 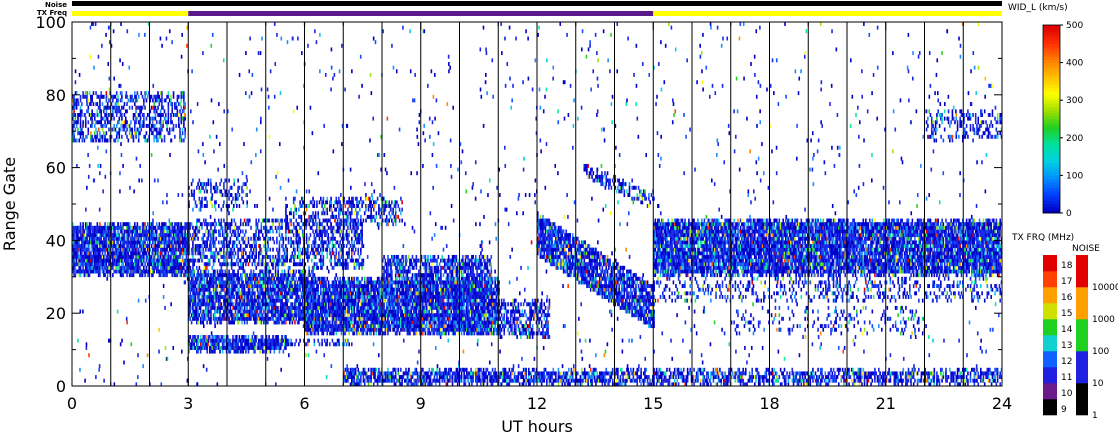 What do you see at coordinates (253, 351) in the screenshot?
I see `echo-cell-1910` at bounding box center [253, 351].